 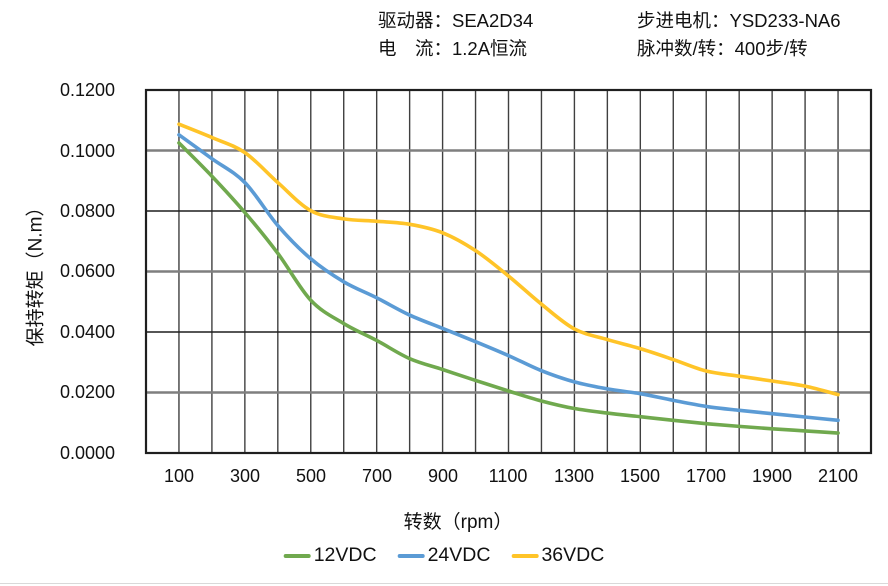 What do you see at coordinates (444, 583) in the screenshot?
I see `bottom-divider` at bounding box center [444, 583].